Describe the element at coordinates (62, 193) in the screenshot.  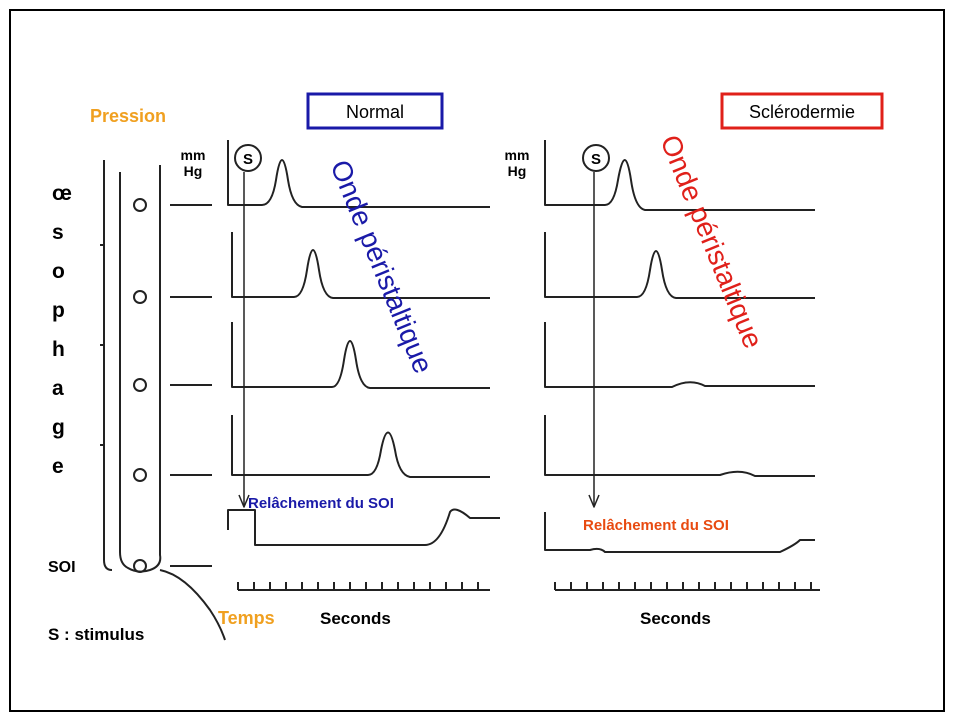
I see `organ-letter: œ` at that location.